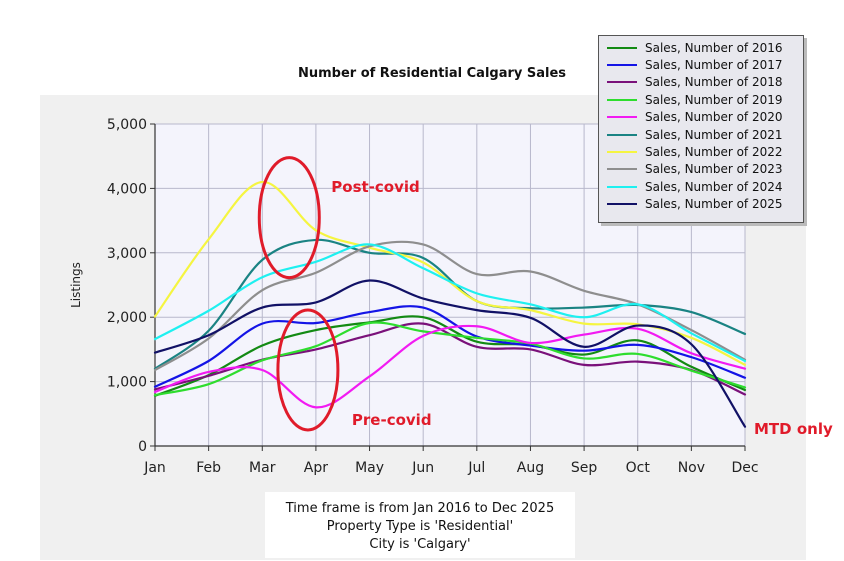  What do you see at coordinates (154, 468) in the screenshot?
I see `x-tick-label: Jan` at bounding box center [154, 468].